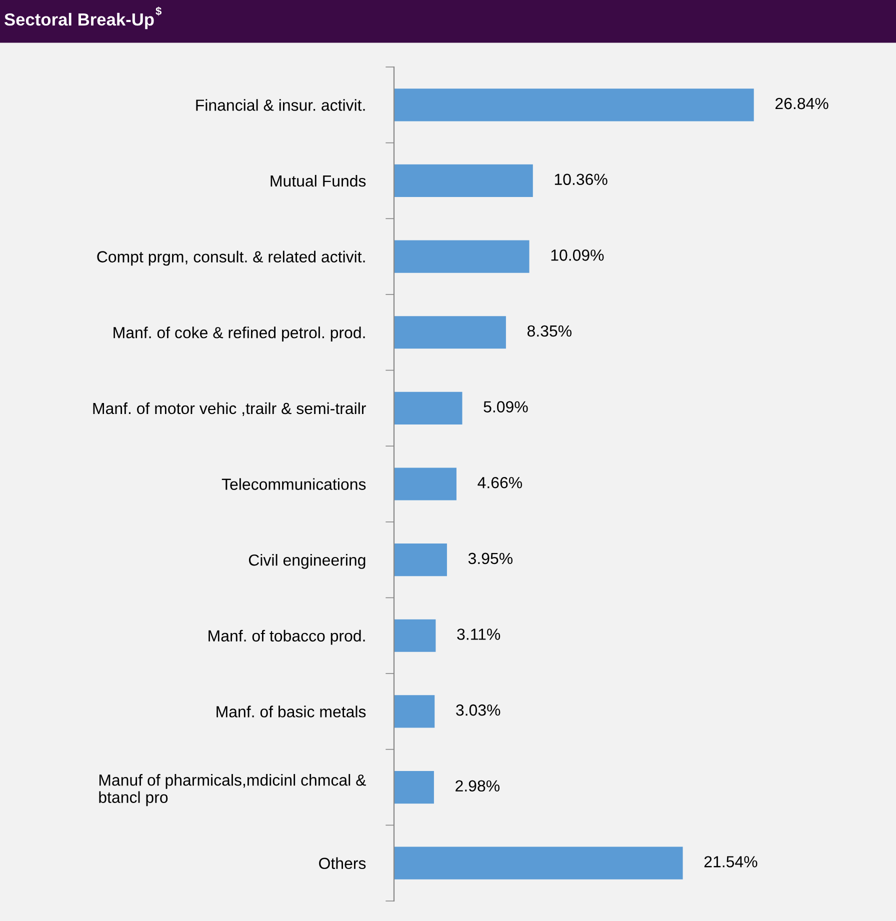 Image resolution: width=896 pixels, height=921 pixels. Describe the element at coordinates (801, 104) in the screenshot. I see `data-label: 26.84%` at that location.